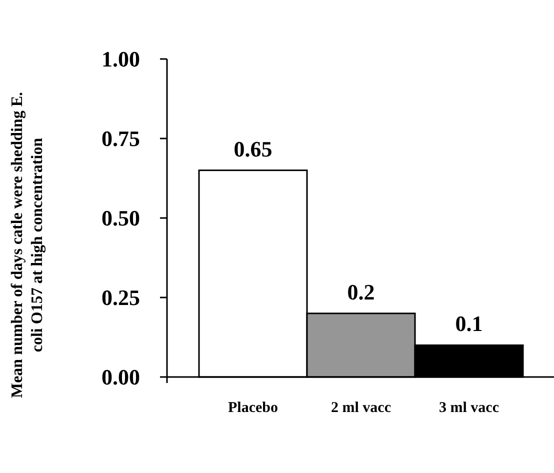 The width and height of the screenshot is (554, 473). What do you see at coordinates (361, 291) in the screenshot?
I see `data-label: 0.2` at bounding box center [361, 291].